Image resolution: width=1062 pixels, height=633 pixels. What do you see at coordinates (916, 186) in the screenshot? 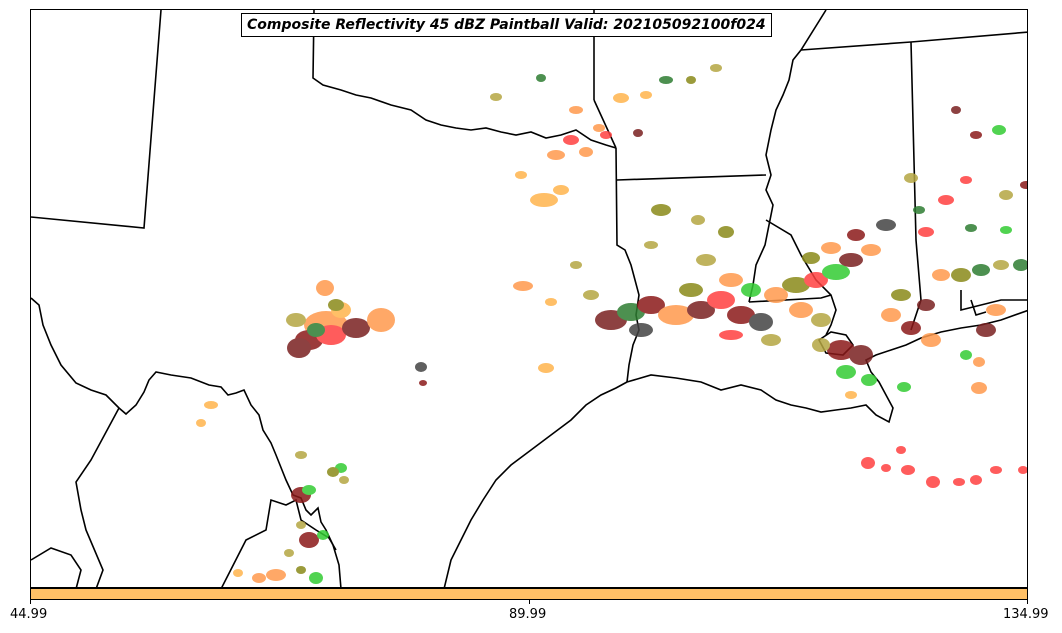
I see `ms-al-border` at bounding box center [916, 186].